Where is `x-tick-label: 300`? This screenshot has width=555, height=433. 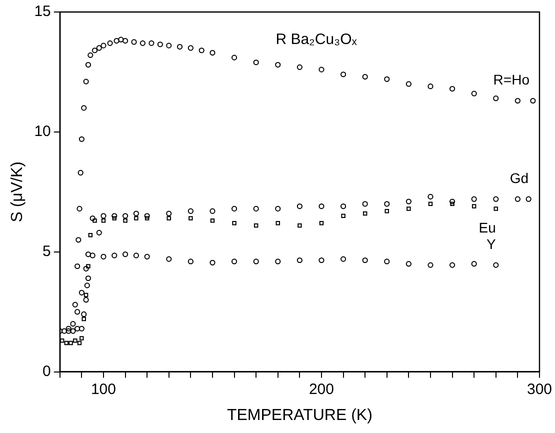 x-tick-label: 300 is located at coordinates (539, 389).